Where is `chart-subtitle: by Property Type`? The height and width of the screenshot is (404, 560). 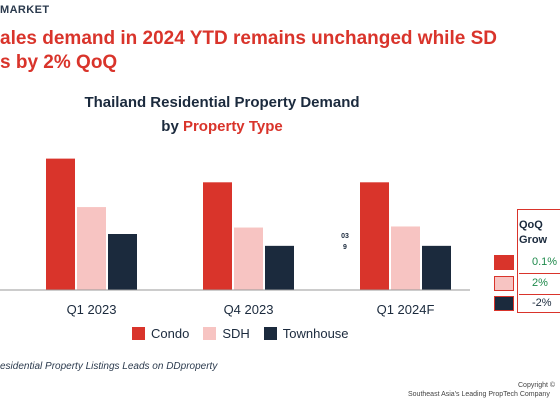 chart-subtitle: by Property Type is located at coordinates (222, 126).